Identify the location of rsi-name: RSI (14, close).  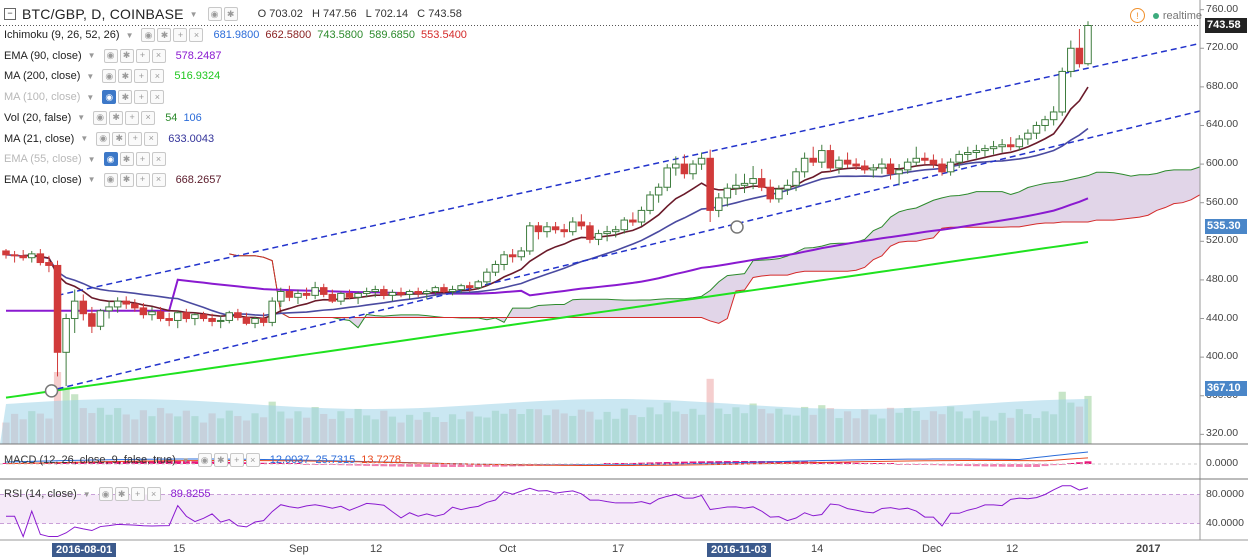
(40, 494).